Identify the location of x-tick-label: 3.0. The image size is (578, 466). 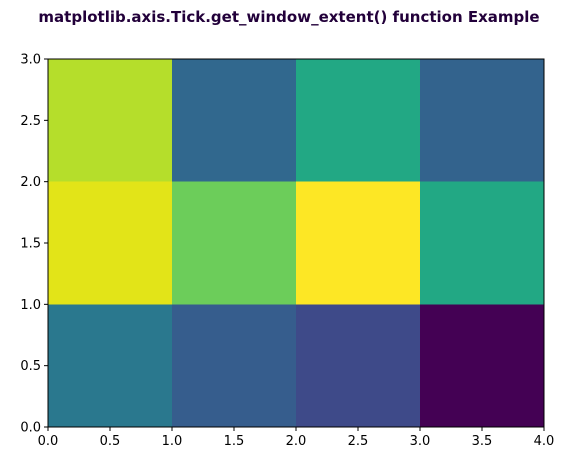
(420, 441).